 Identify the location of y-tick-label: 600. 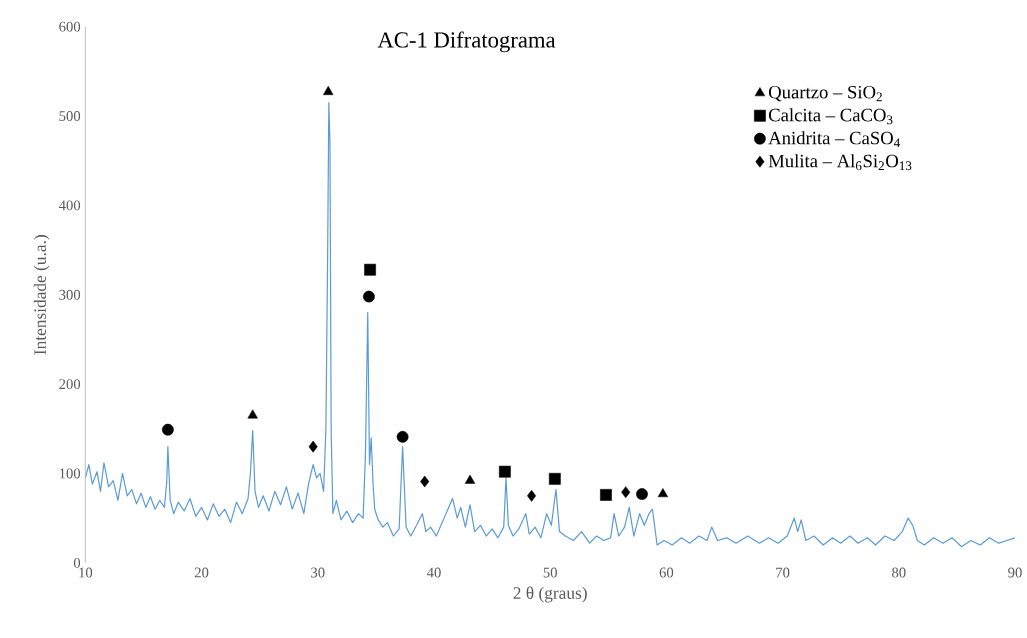
(70, 26).